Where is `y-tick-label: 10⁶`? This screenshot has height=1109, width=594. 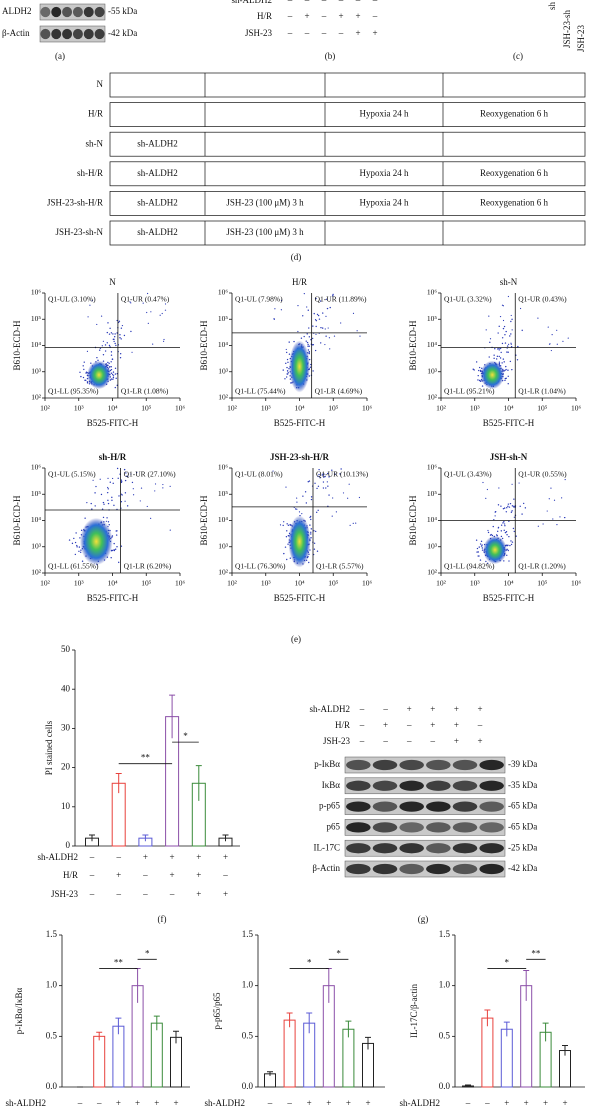 y-tick-label: 10⁶ is located at coordinates (432, 292).